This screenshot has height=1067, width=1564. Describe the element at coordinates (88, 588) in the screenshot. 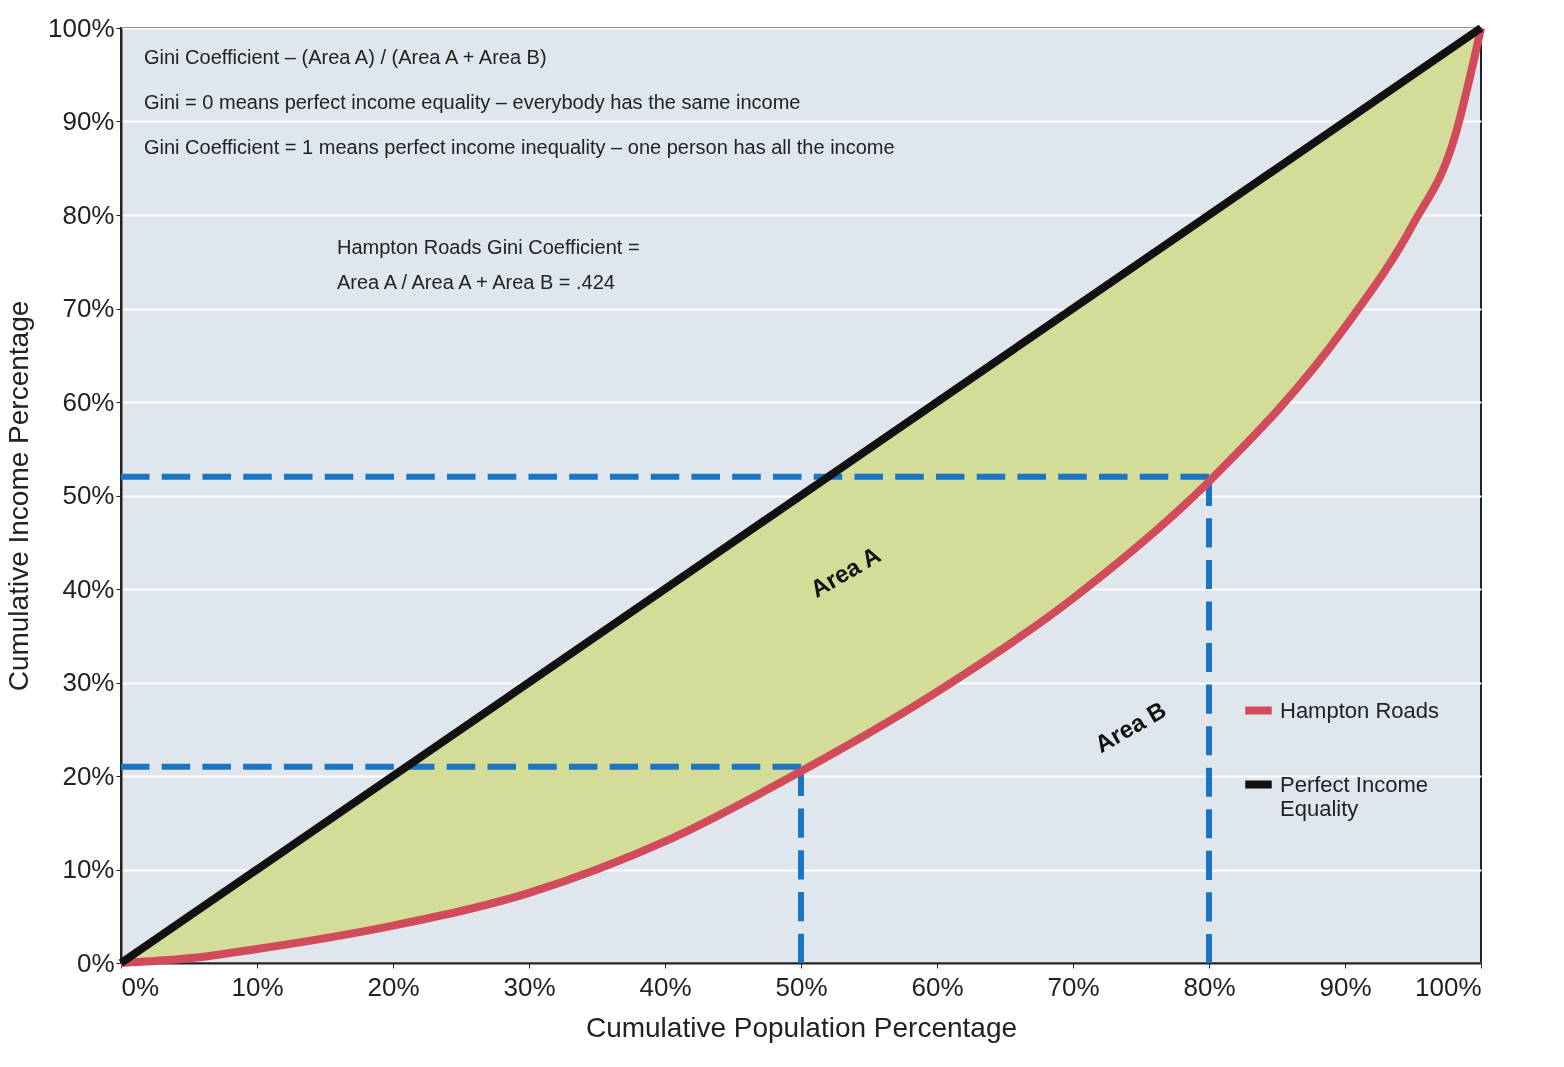

I see `y-tick-label: 40%` at that location.